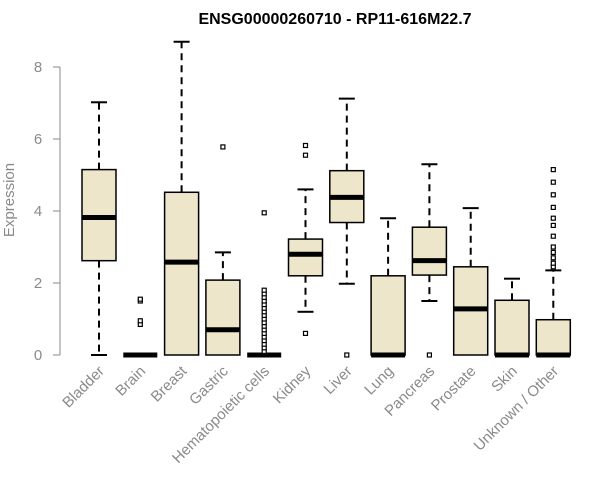  Describe the element at coordinates (47, 211) in the screenshot. I see `y-axis: 0 2 4 6 8` at that location.